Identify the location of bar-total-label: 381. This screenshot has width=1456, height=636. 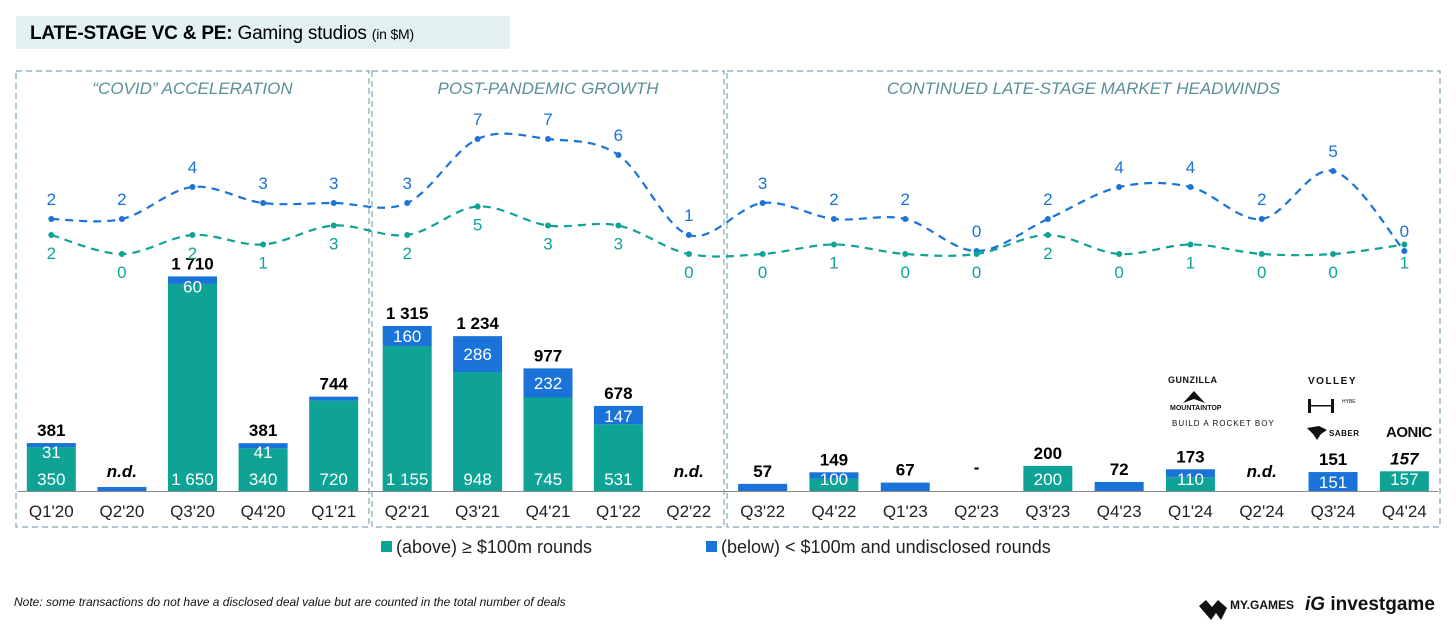
(51, 430).